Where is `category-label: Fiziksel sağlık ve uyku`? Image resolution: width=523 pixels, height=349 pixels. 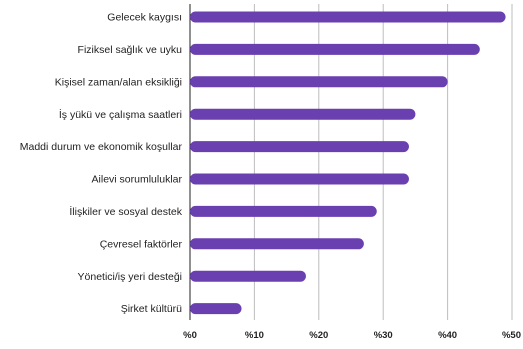 category-label: Fiziksel sağlık ve uyku is located at coordinates (130, 50).